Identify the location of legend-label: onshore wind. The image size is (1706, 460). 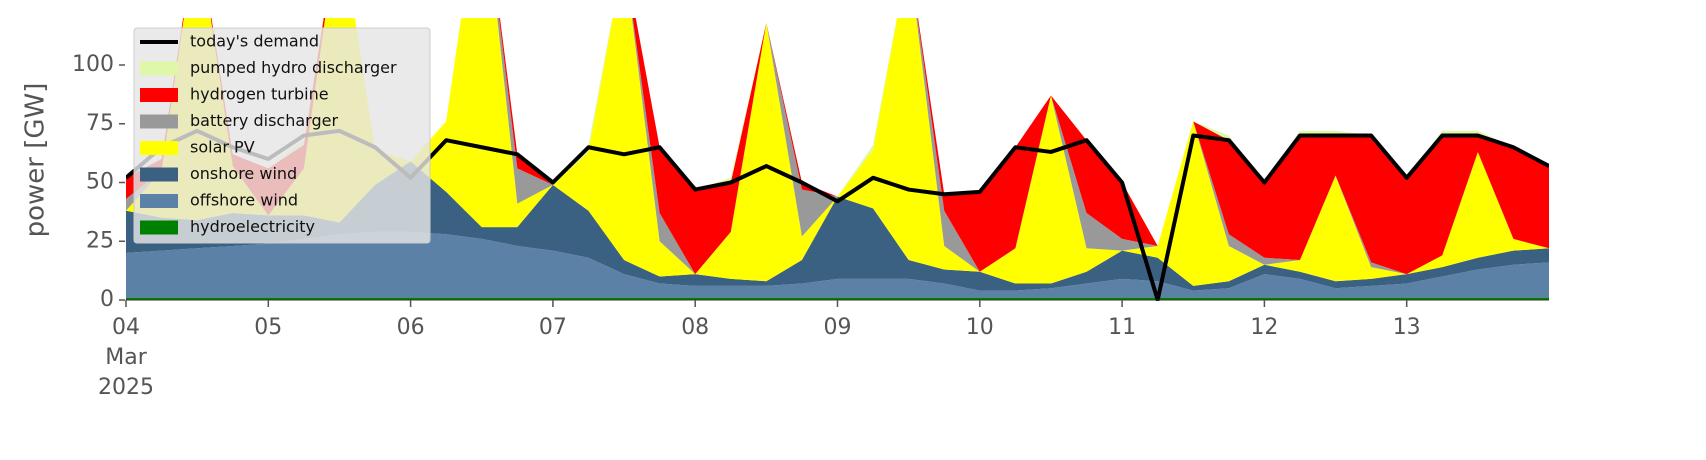
(243, 173).